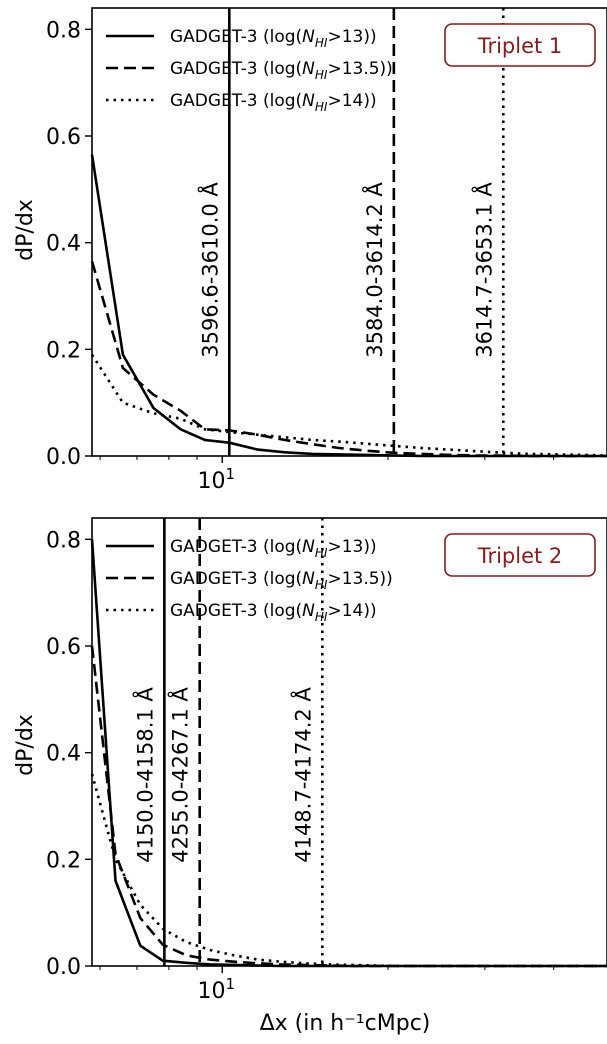 This screenshot has height=1044, width=607. Describe the element at coordinates (348, 405) in the screenshot. I see `series-line-dotted` at that location.